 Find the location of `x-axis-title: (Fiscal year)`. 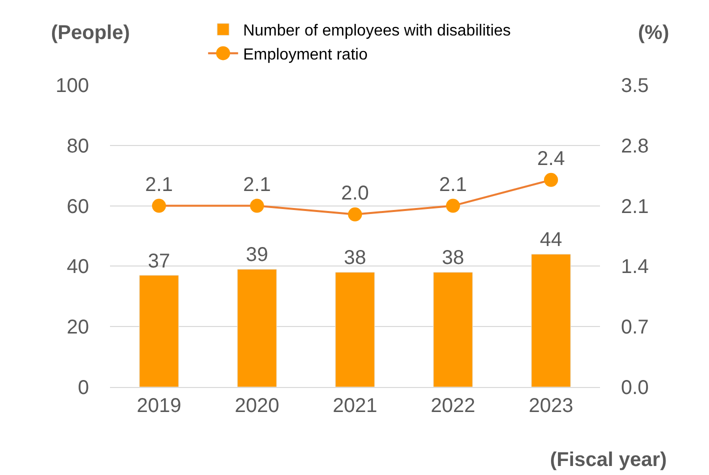

x-axis-title: (Fiscal year) is located at coordinates (608, 460).